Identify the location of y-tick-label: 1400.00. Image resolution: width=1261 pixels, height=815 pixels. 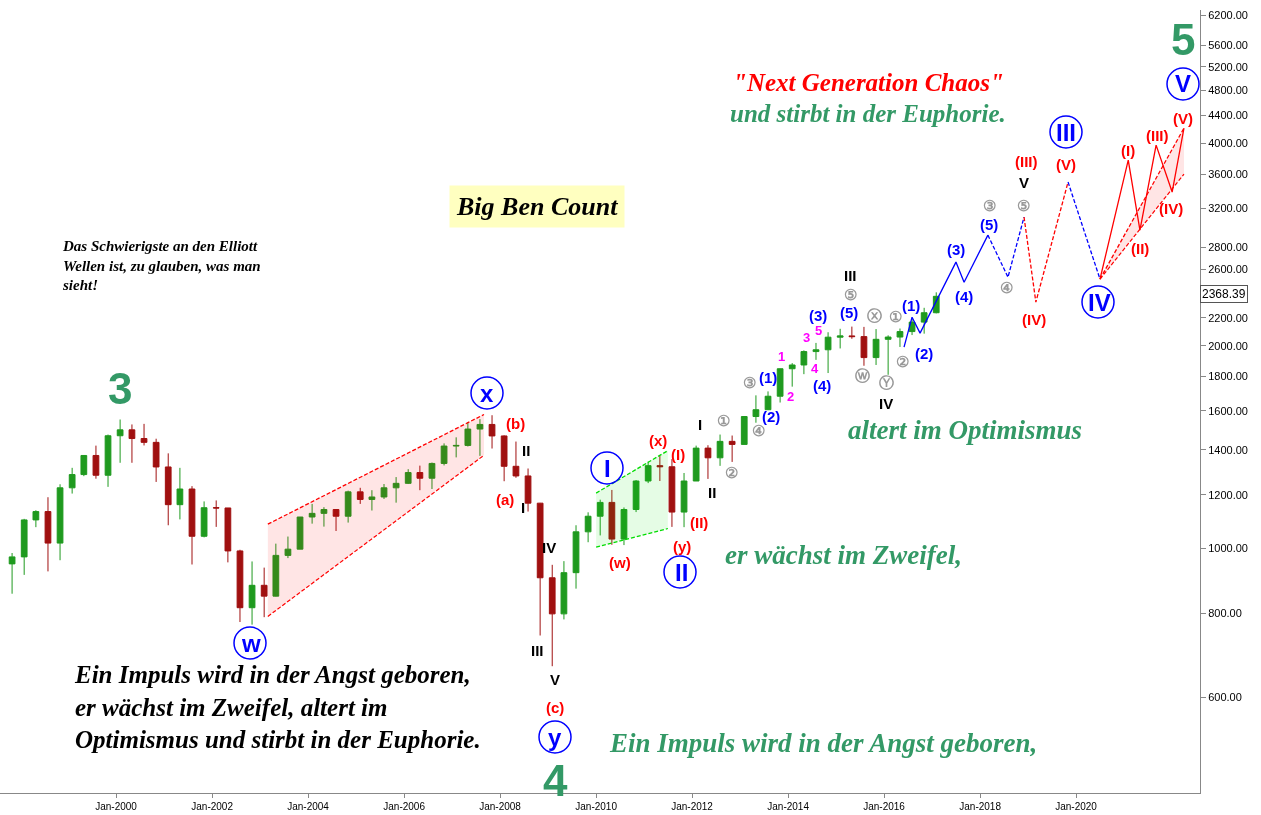
(1228, 449).